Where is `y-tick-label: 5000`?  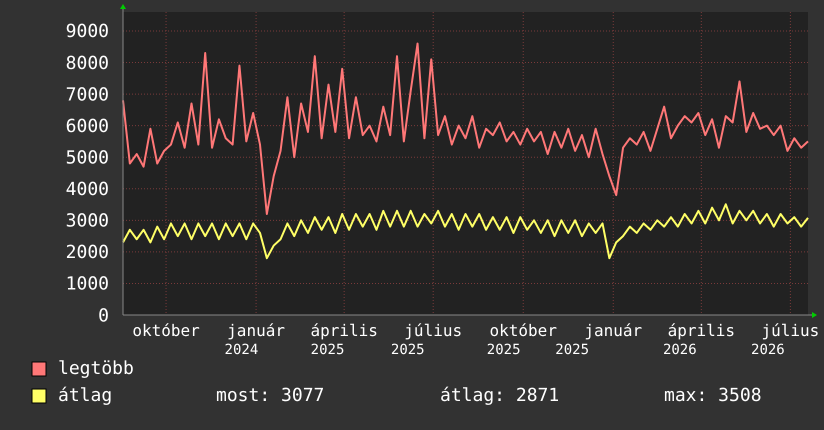 y-tick-label: 5000 is located at coordinates (87, 157).